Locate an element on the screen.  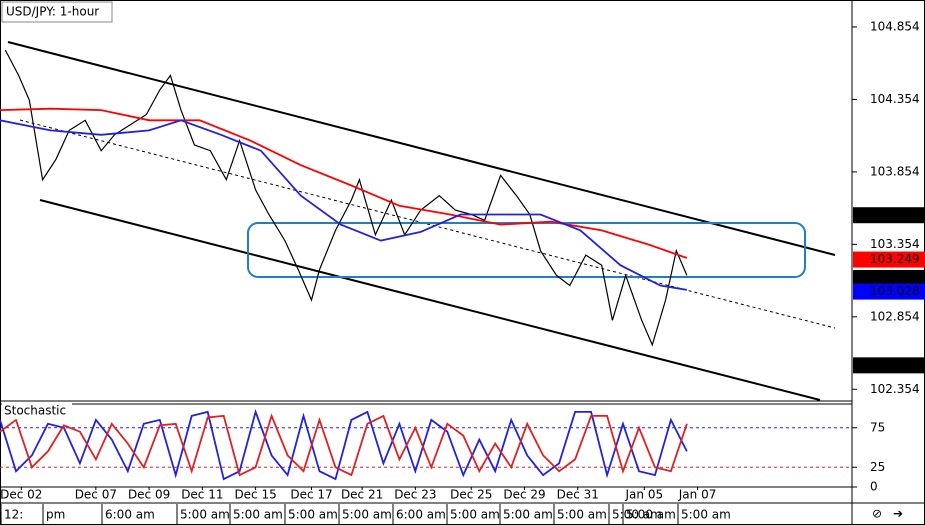
x-tick-label: Dec 25 is located at coordinates (471, 495).